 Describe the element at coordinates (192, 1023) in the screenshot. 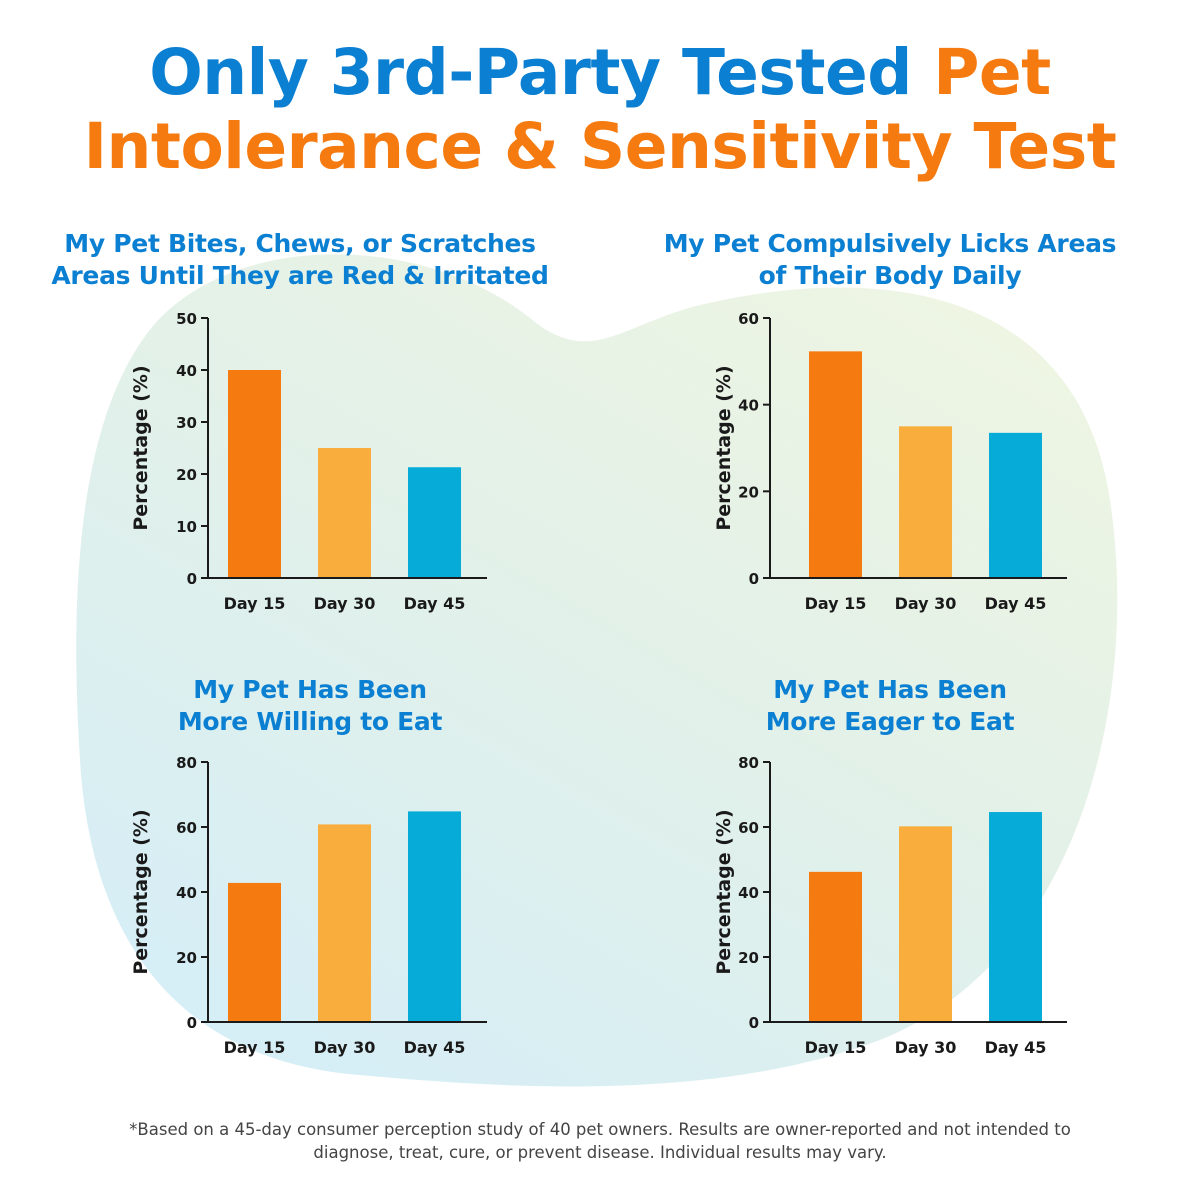

I see `chart-3-y-tick-label-0: 0` at that location.